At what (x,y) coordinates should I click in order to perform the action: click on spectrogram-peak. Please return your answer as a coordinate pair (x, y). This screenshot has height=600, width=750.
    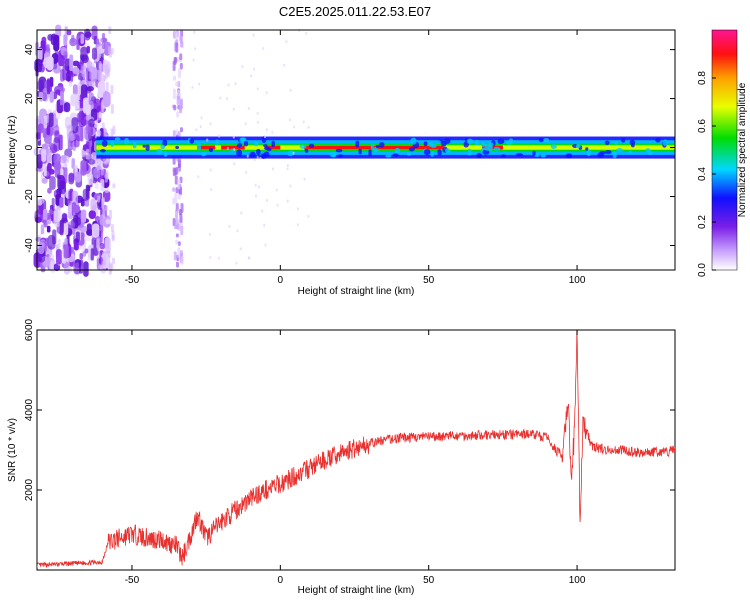
    Looking at the image, I should click on (273, 147).